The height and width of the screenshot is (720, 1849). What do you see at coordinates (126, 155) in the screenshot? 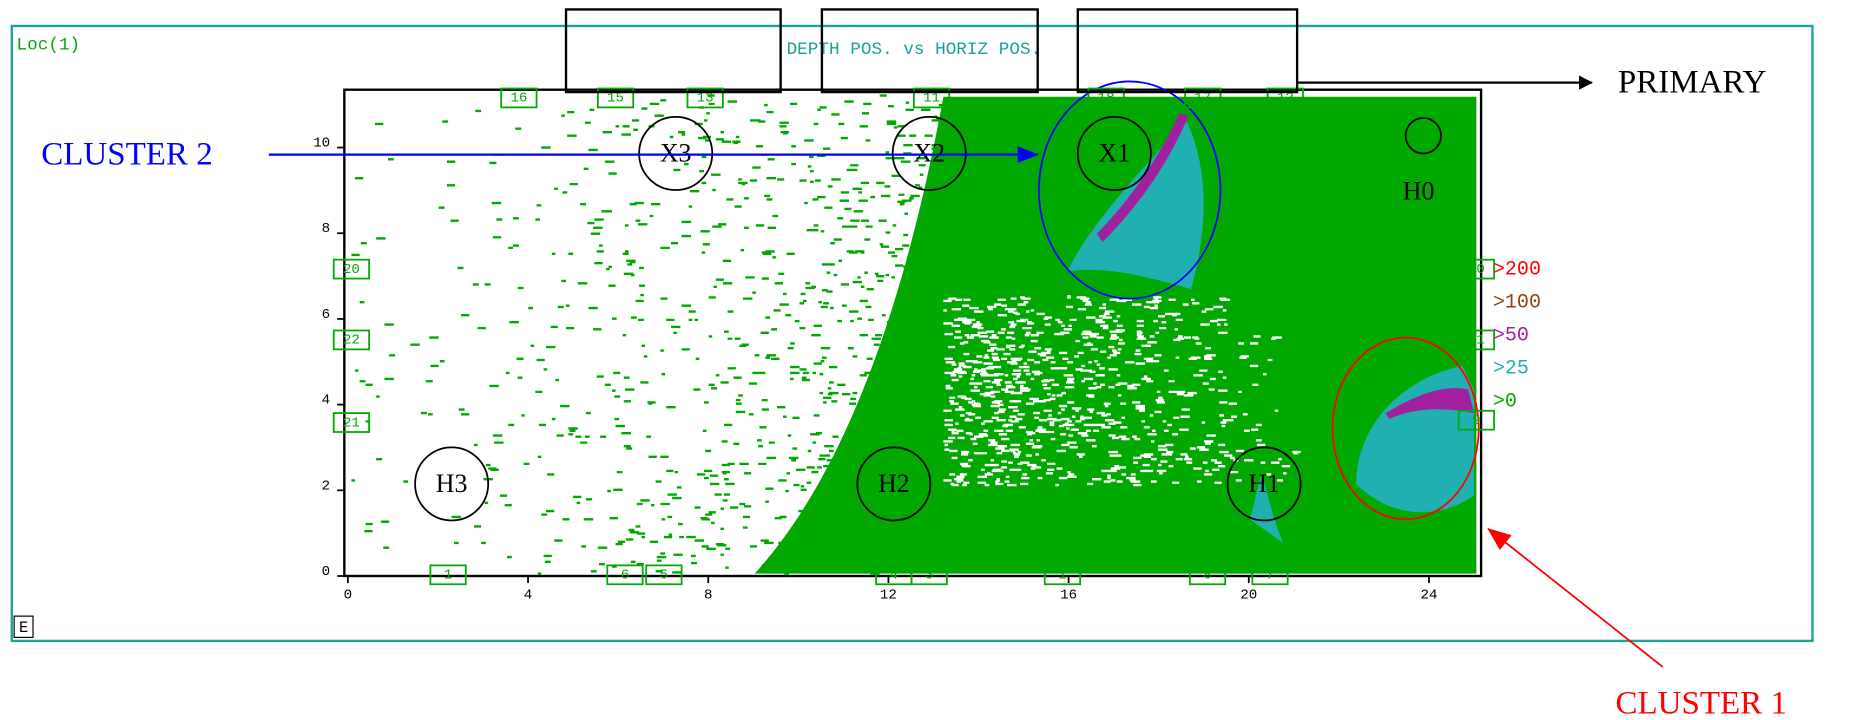
I see `cluster-2-label: CLUSTER 2` at bounding box center [126, 155].